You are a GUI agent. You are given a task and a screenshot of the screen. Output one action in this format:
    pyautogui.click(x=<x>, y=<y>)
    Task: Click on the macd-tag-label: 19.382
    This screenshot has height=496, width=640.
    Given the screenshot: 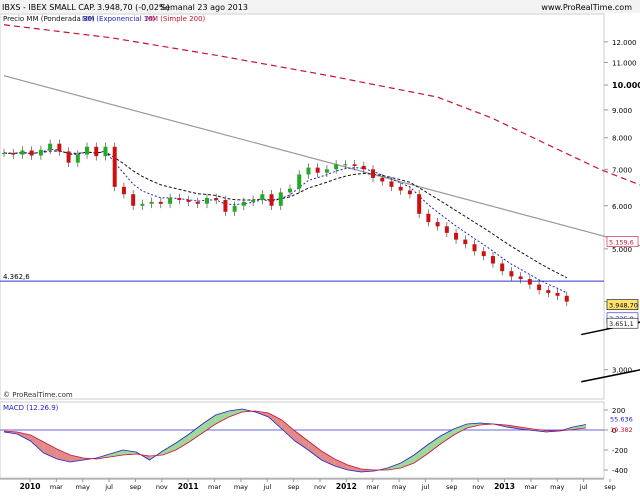 What is the action you would take?
    pyautogui.click(x=621, y=430)
    